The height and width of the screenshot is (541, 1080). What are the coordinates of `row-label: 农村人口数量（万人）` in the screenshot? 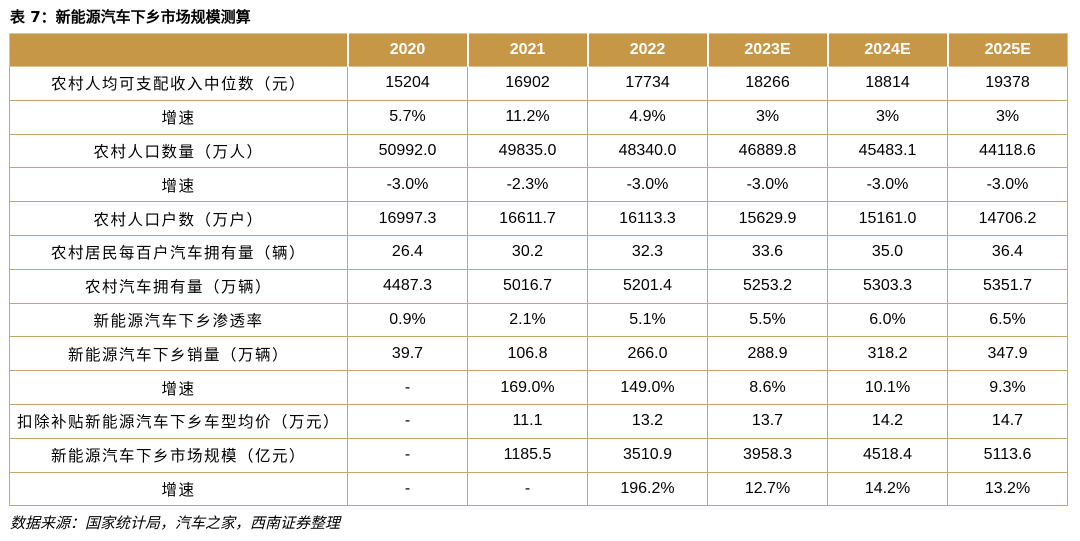 It's located at (178, 151).